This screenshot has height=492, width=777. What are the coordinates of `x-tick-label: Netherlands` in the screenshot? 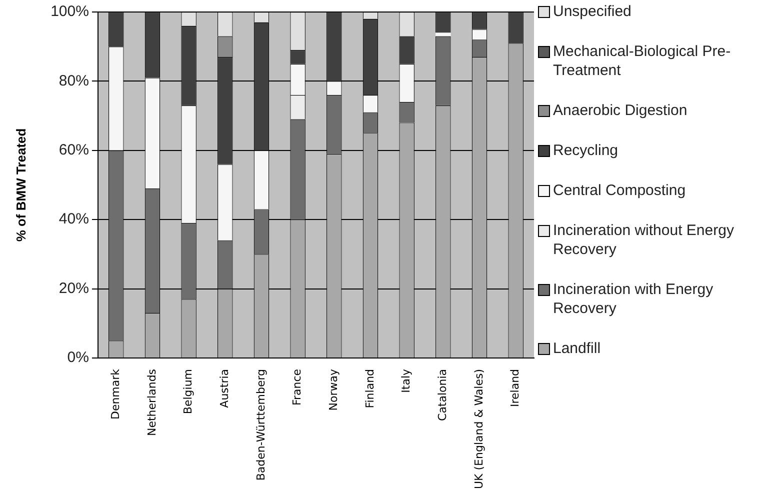 It's located at (151, 402).